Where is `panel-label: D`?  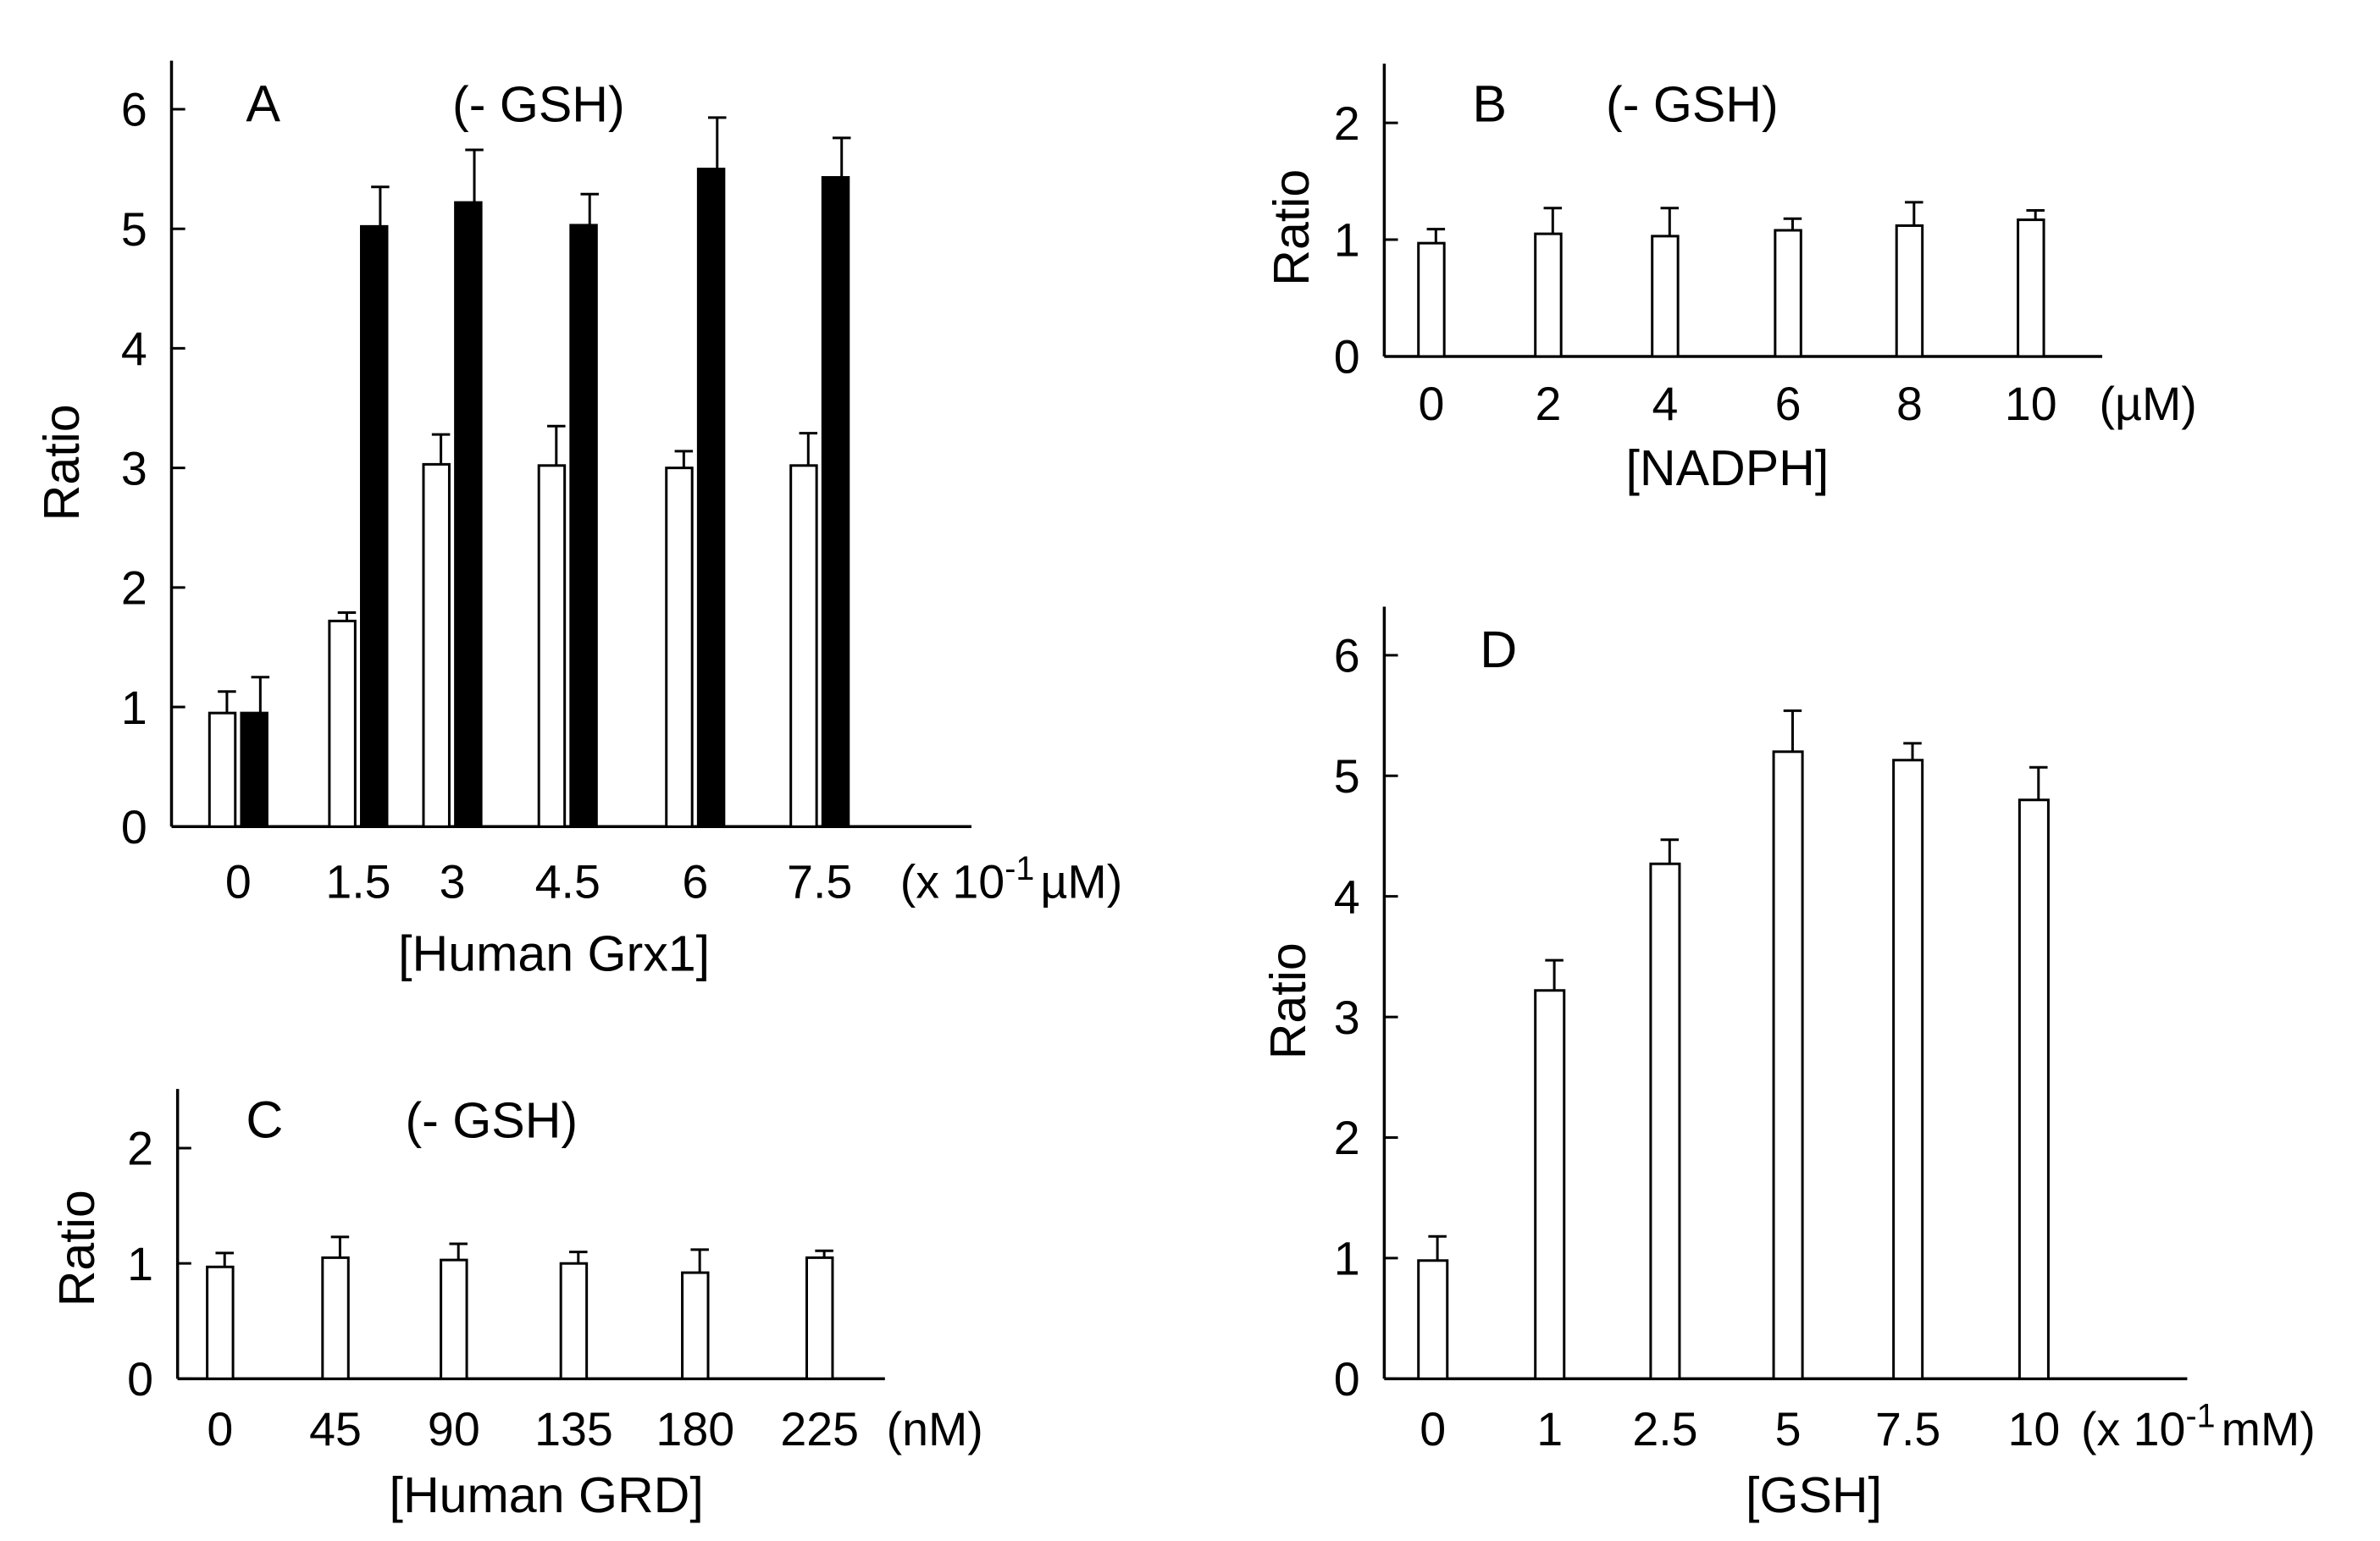
panel-label: D is located at coordinates (1499, 649).